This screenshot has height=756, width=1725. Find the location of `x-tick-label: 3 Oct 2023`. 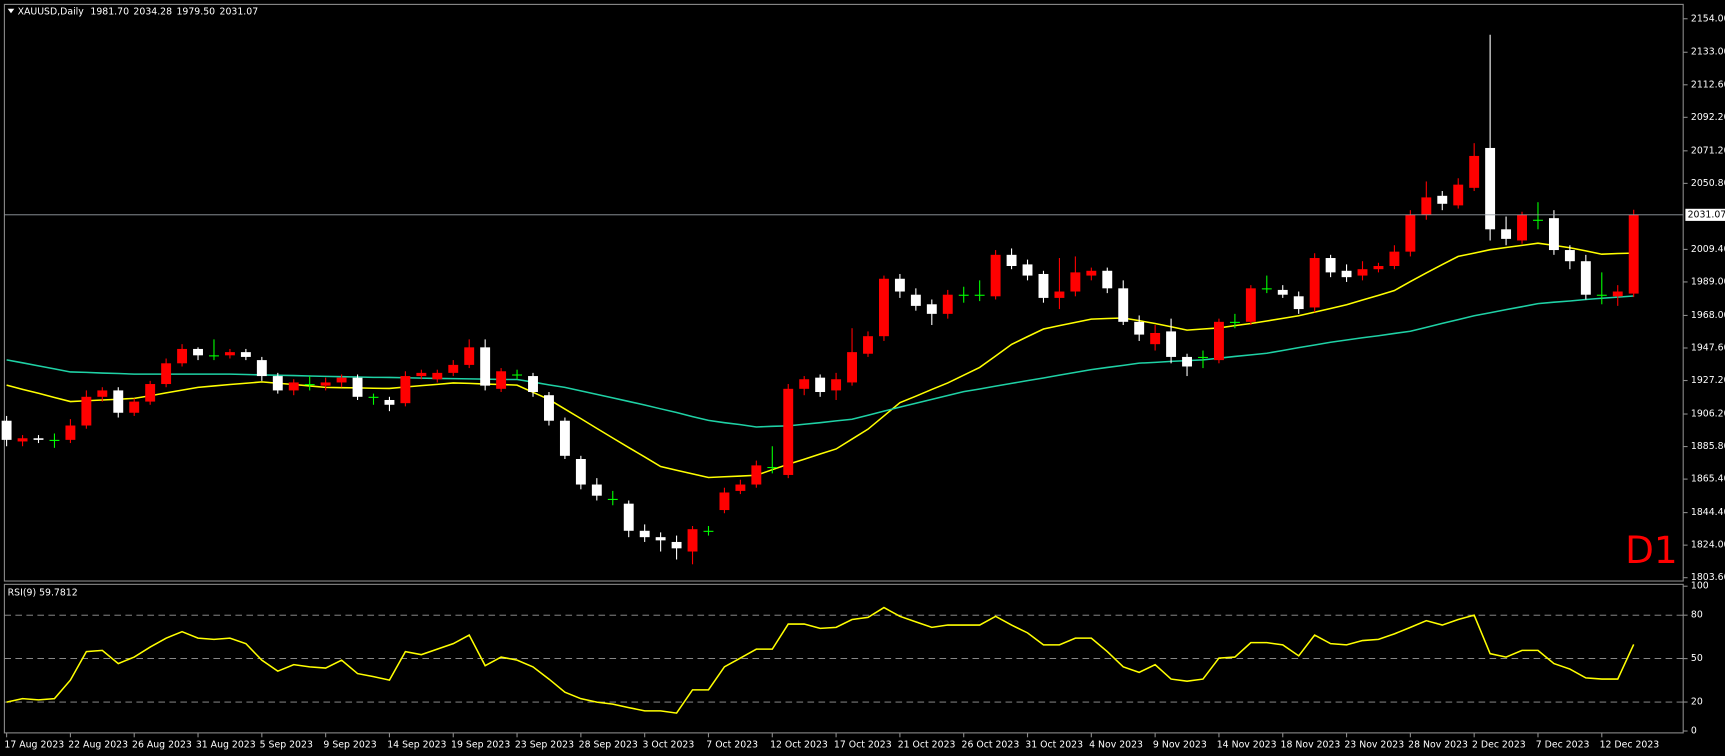

x-tick-label: 3 Oct 2023 is located at coordinates (668, 744).